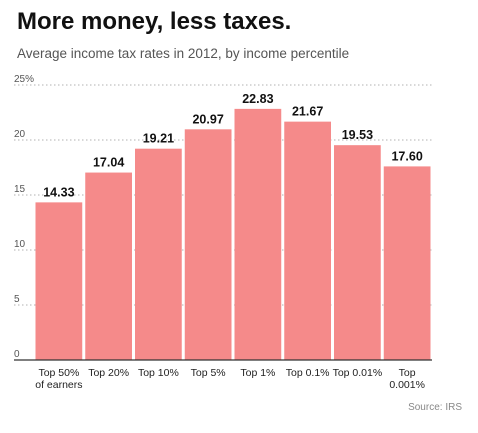 This screenshot has height=433, width=478. I want to click on x-tick-label: Top 1%, so click(257, 373).